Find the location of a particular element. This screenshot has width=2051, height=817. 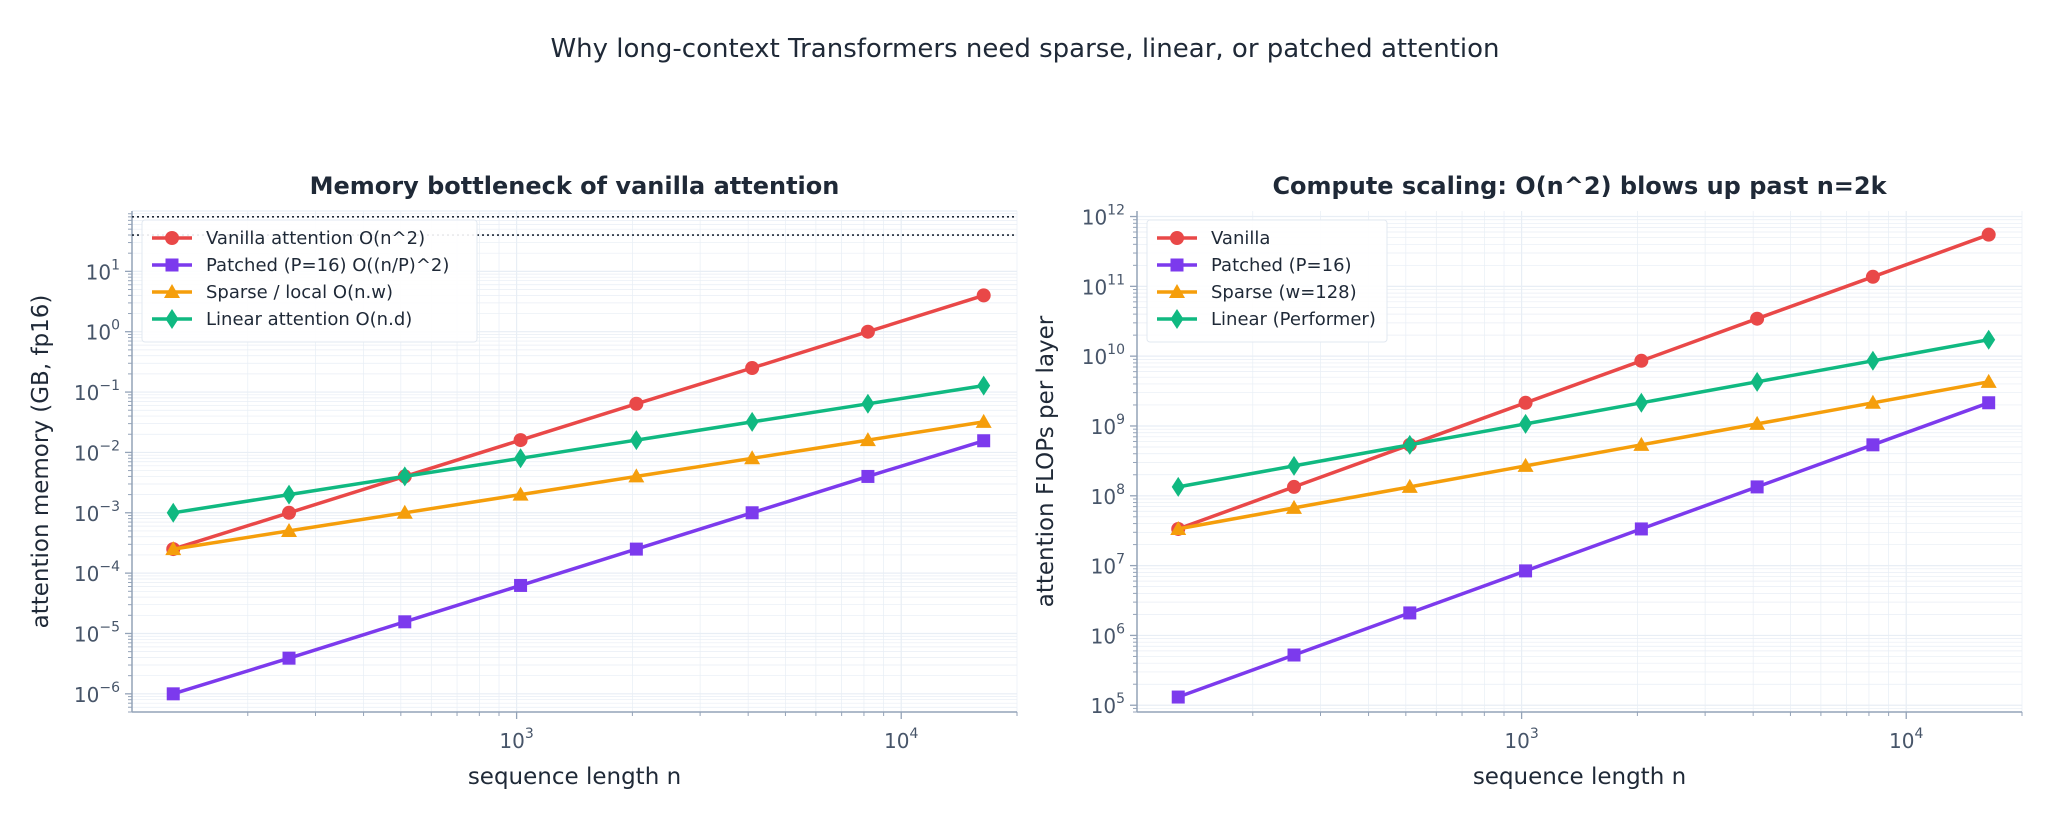

series-line-linear is located at coordinates (578, 449).